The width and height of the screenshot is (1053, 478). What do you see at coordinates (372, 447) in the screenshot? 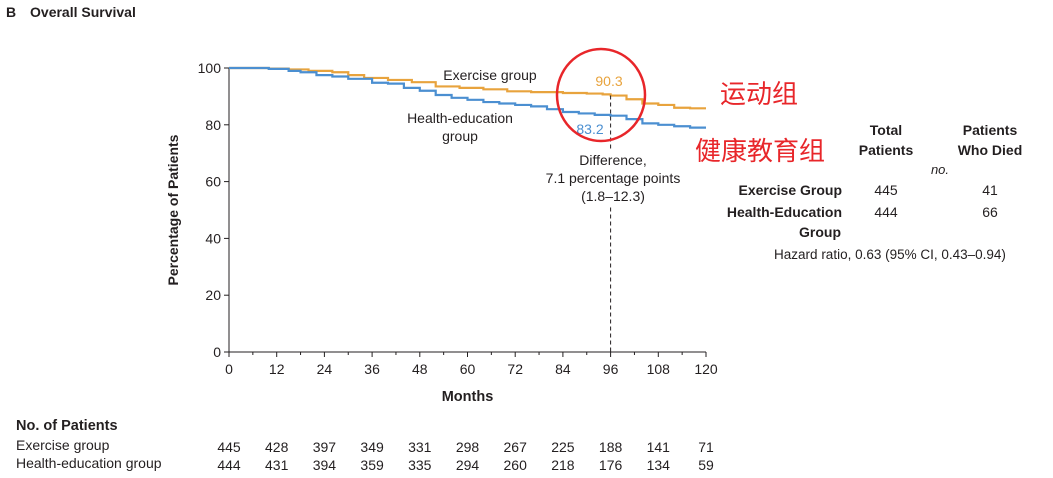
I see `at-risk-value: 349` at bounding box center [372, 447].